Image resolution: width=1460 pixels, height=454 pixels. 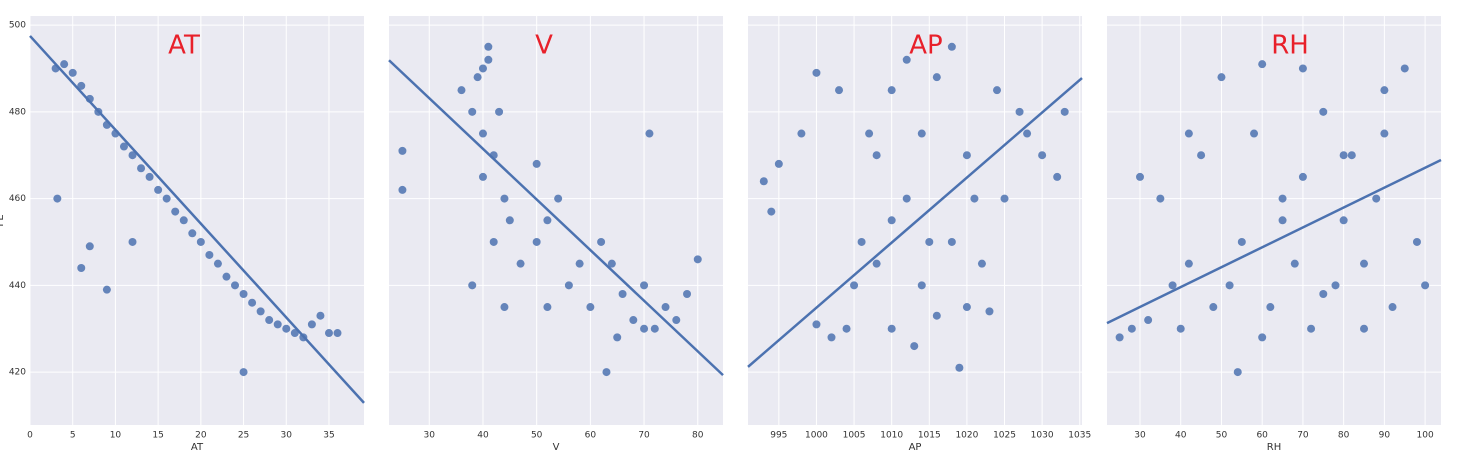 What do you see at coordinates (243, 436) in the screenshot?
I see `x-tick-label: 25` at bounding box center [243, 436].